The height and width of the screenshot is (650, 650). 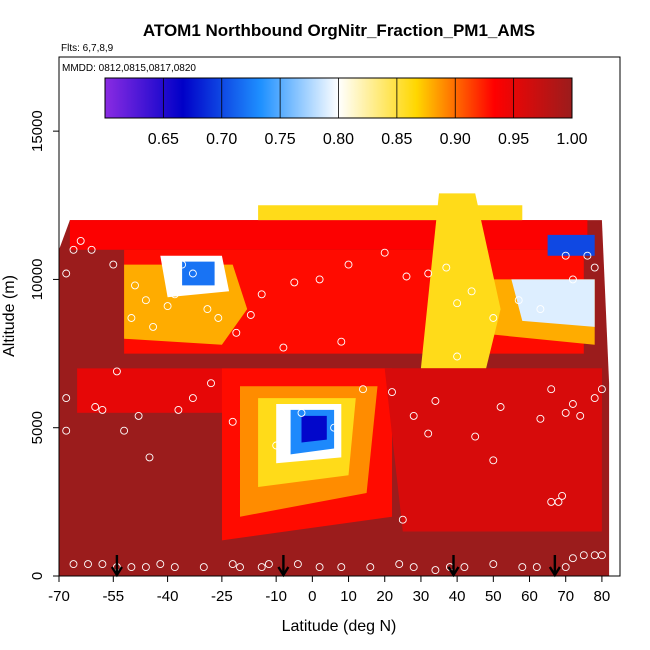 I want to click on x-tick-label: -10, so click(x=276, y=596).